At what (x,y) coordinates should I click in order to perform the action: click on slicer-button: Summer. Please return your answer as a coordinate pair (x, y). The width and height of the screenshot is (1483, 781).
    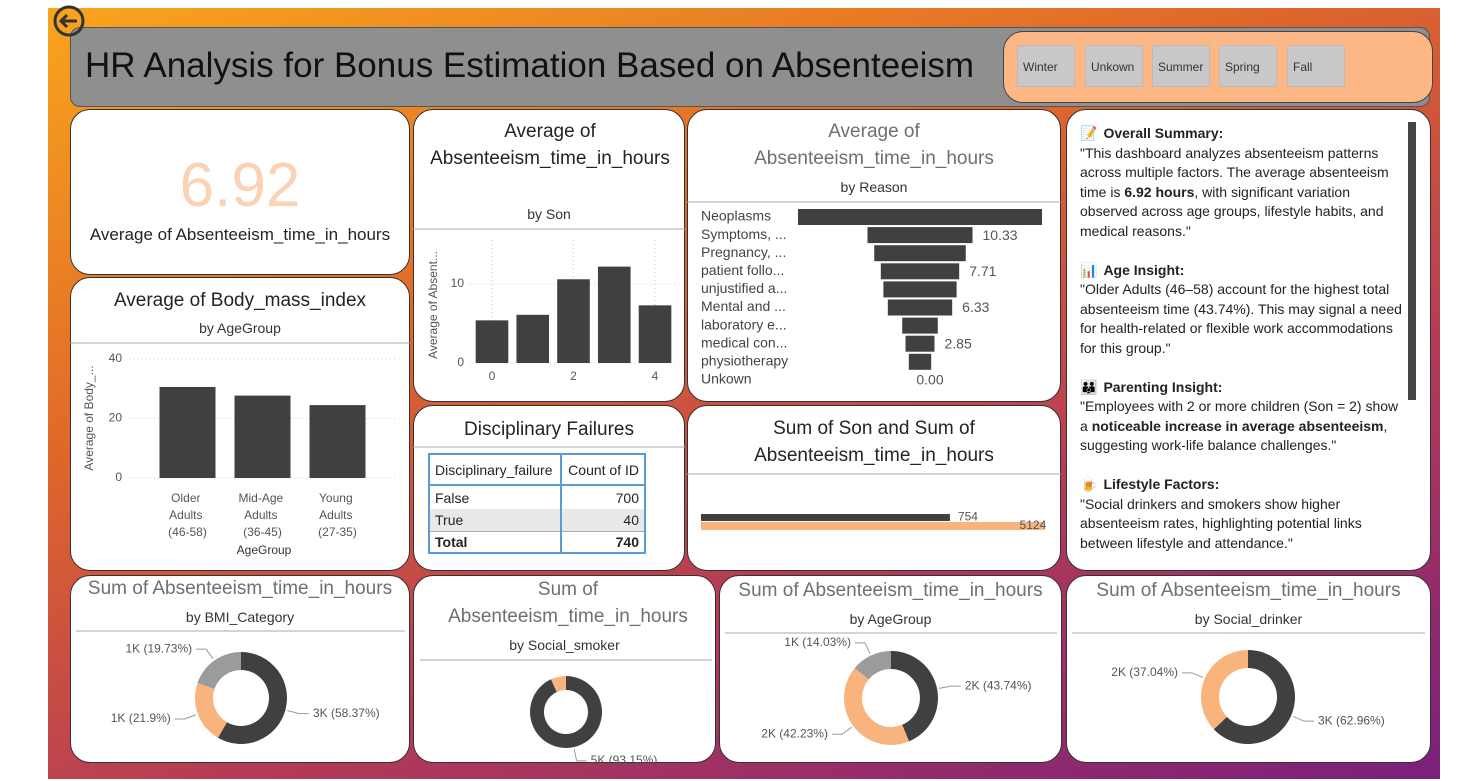
    Looking at the image, I should click on (1181, 66).